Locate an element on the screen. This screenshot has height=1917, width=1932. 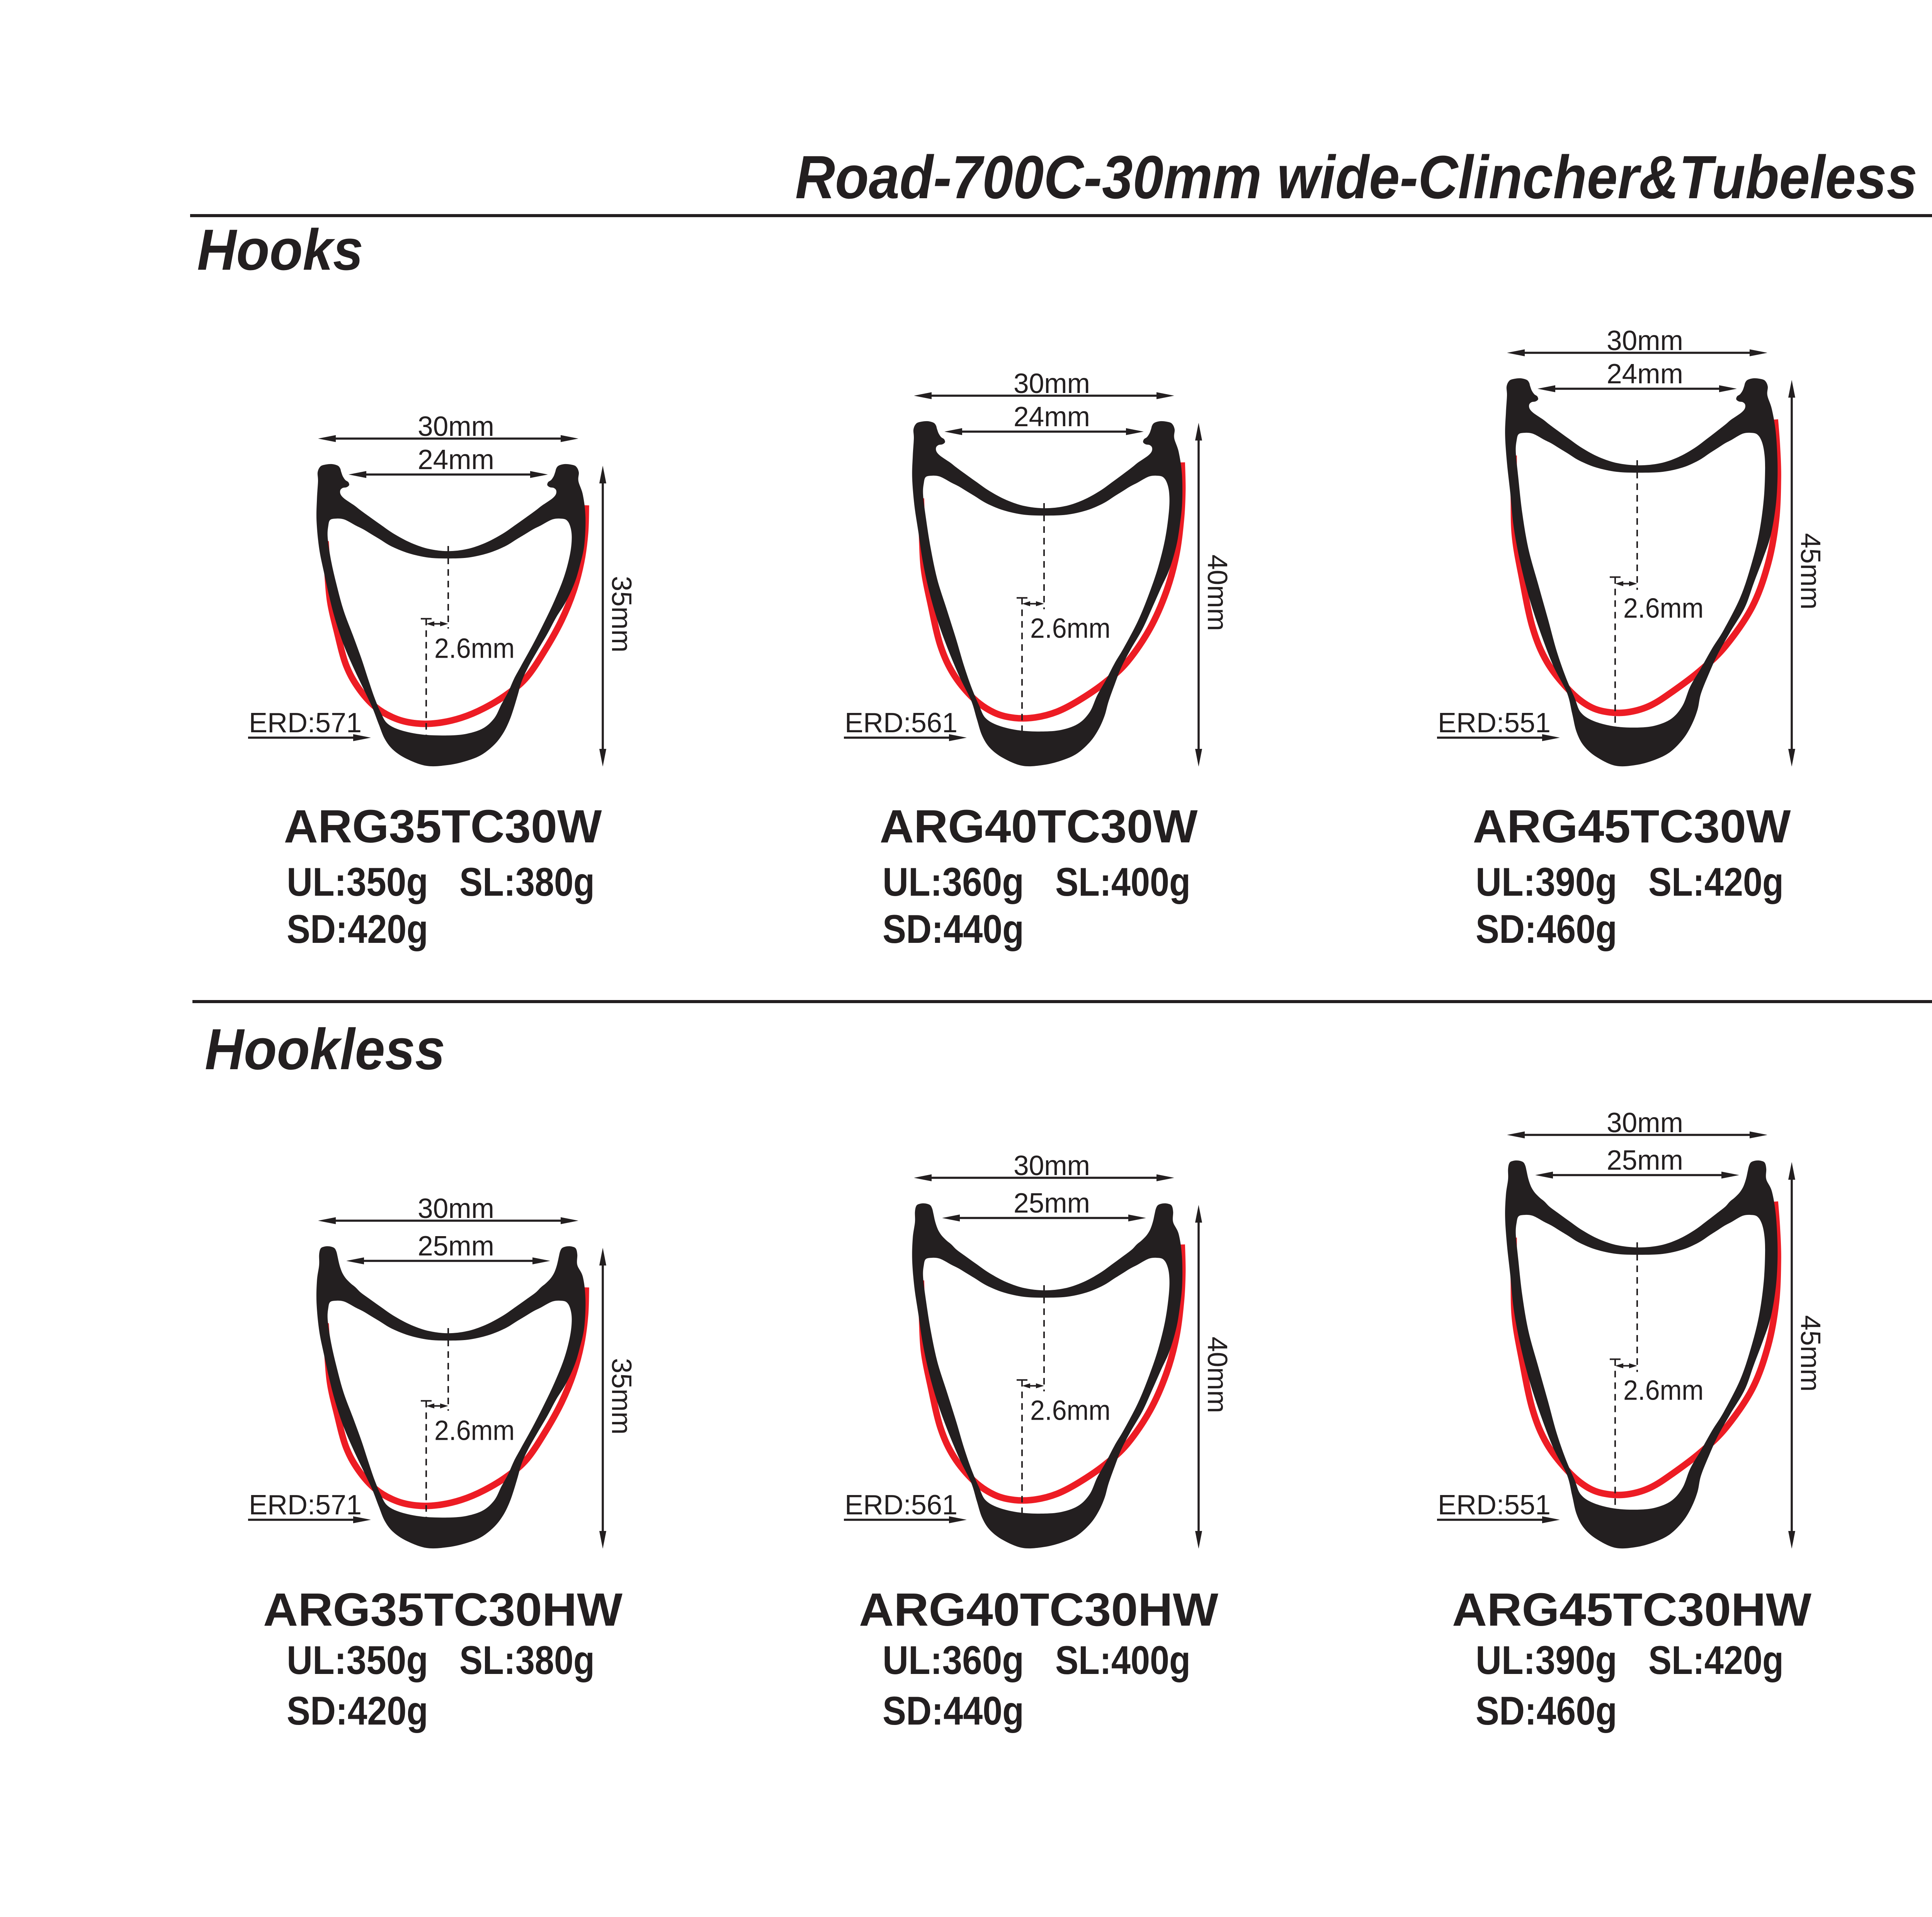
svg-text: ARG35TC30HW is located at coordinates (443, 1610).